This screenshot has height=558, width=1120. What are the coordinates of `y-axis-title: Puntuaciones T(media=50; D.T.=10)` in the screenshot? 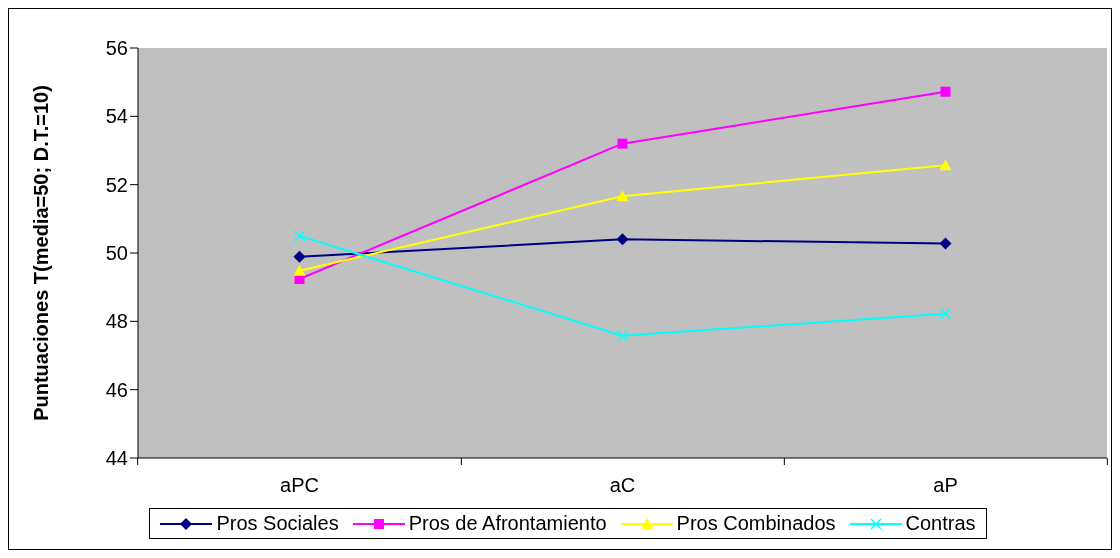 It's located at (41, 253).